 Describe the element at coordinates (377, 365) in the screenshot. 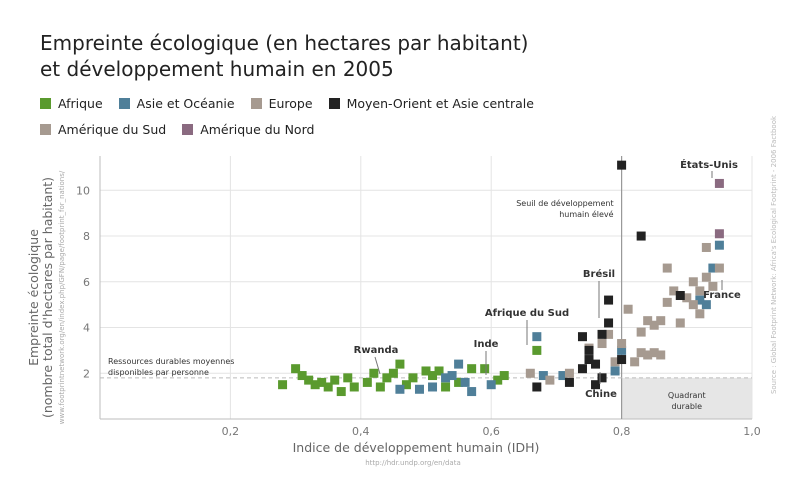

I see `annotation-leader` at that location.